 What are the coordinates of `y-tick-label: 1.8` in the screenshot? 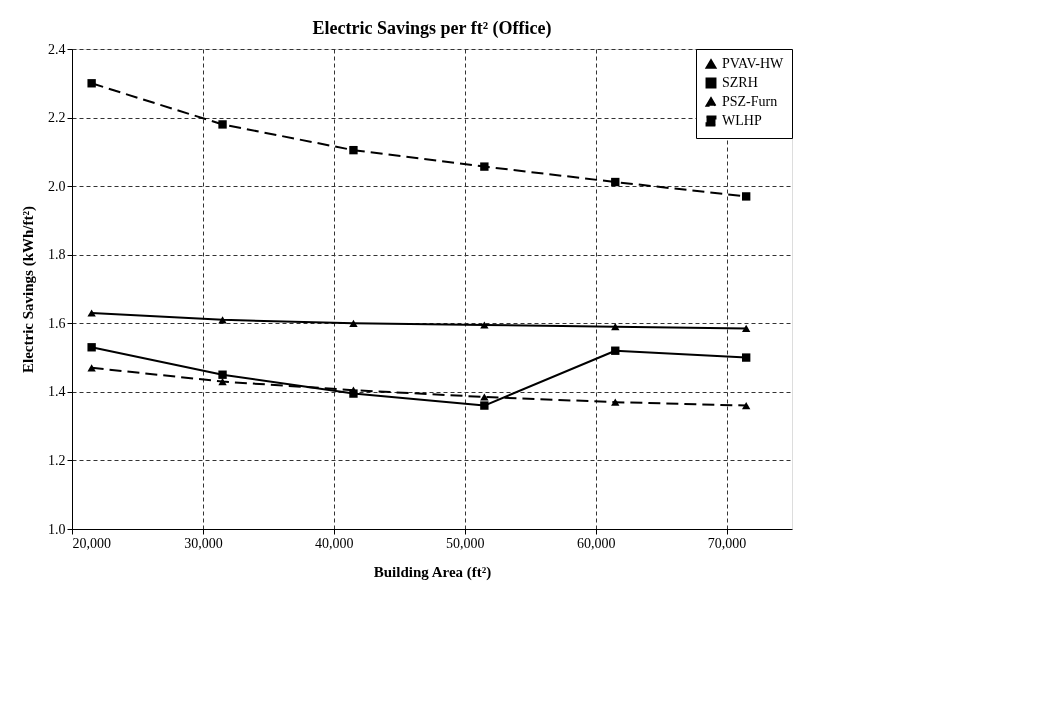 It's located at (57, 255).